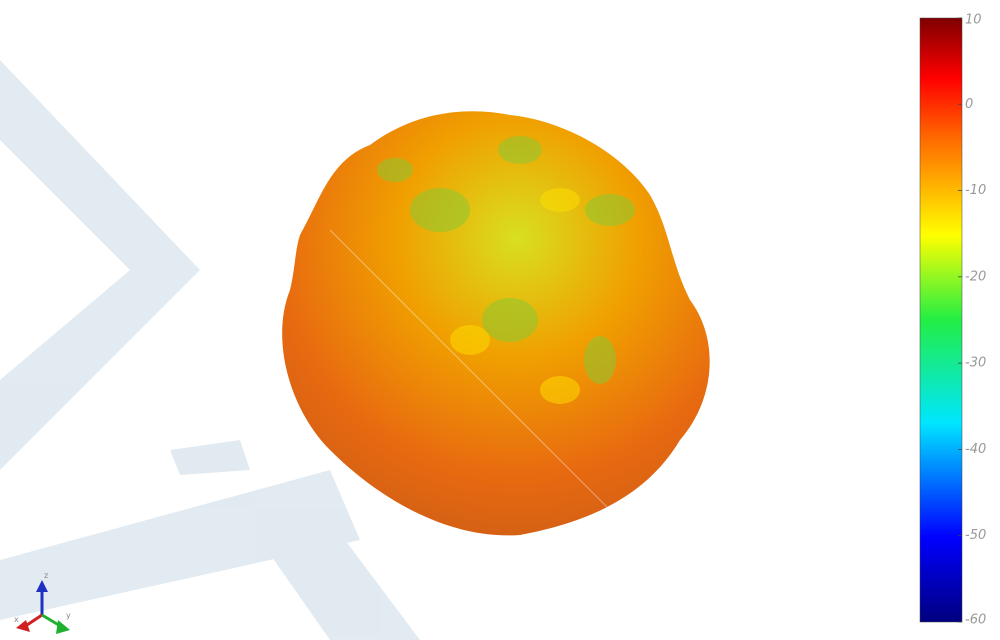  What do you see at coordinates (975, 190) in the screenshot?
I see `colorbar-tick-label: -10` at bounding box center [975, 190].